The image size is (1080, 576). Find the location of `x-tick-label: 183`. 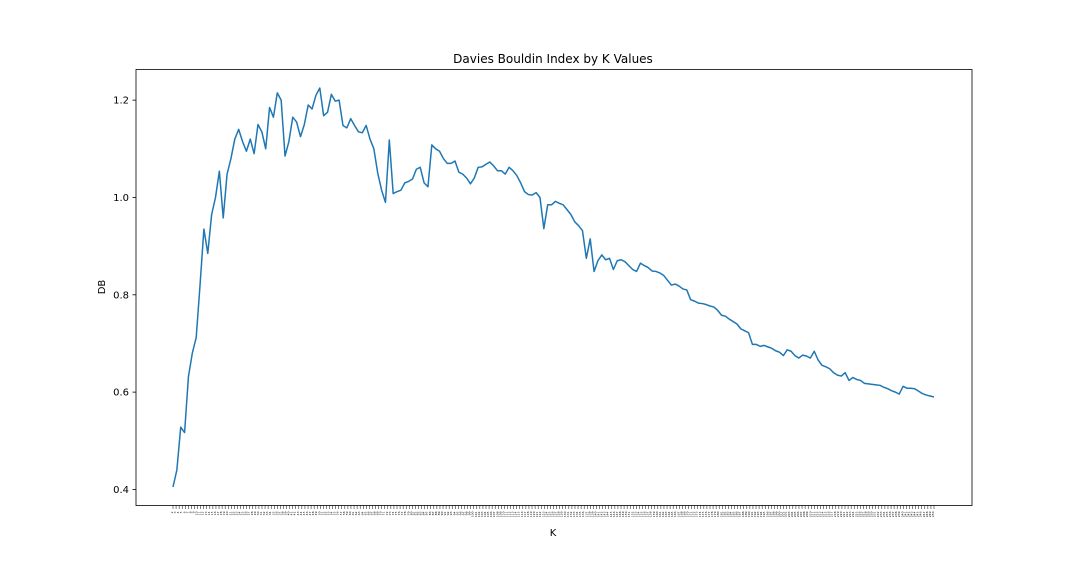

x-tick-label: 183 is located at coordinates (727, 514).